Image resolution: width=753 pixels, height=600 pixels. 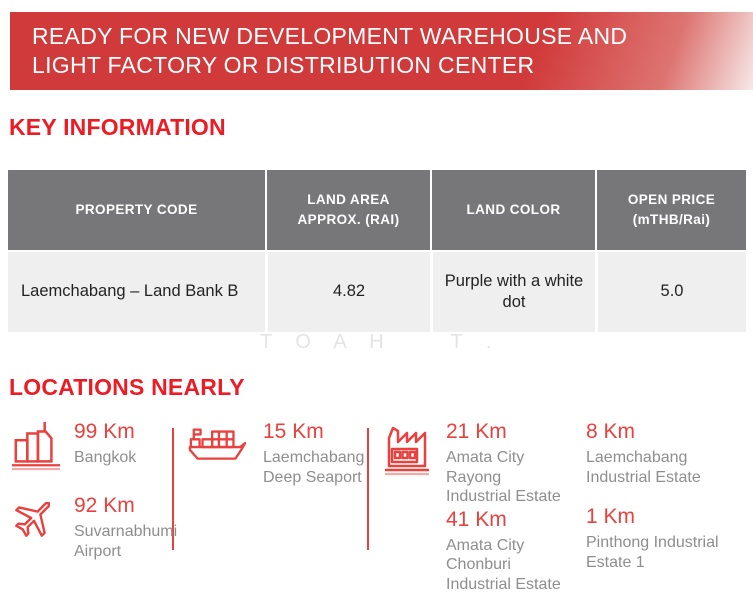 I want to click on distance-value: 15 Km, so click(x=293, y=431).